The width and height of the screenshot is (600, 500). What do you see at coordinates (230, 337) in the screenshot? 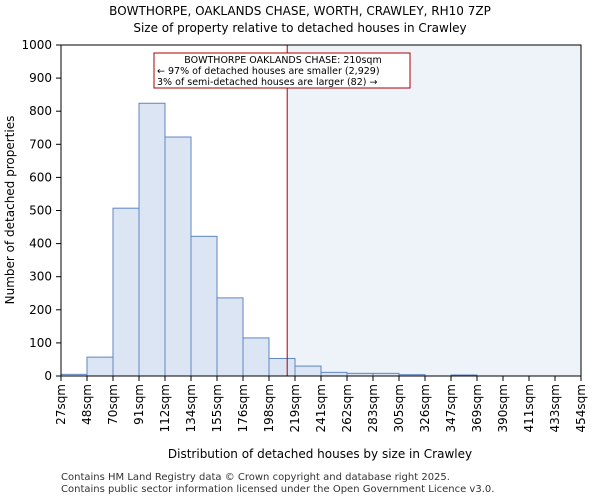
I see `bar-155sqm` at bounding box center [230, 337].